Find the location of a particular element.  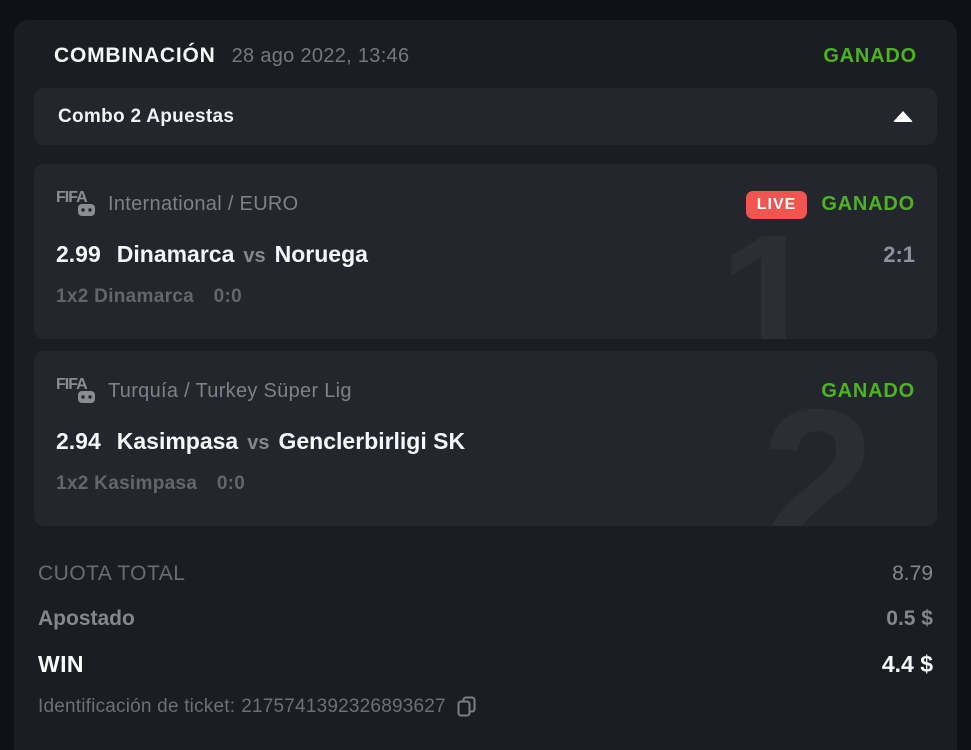

bet-2-status-badge: GANADO is located at coordinates (868, 391).